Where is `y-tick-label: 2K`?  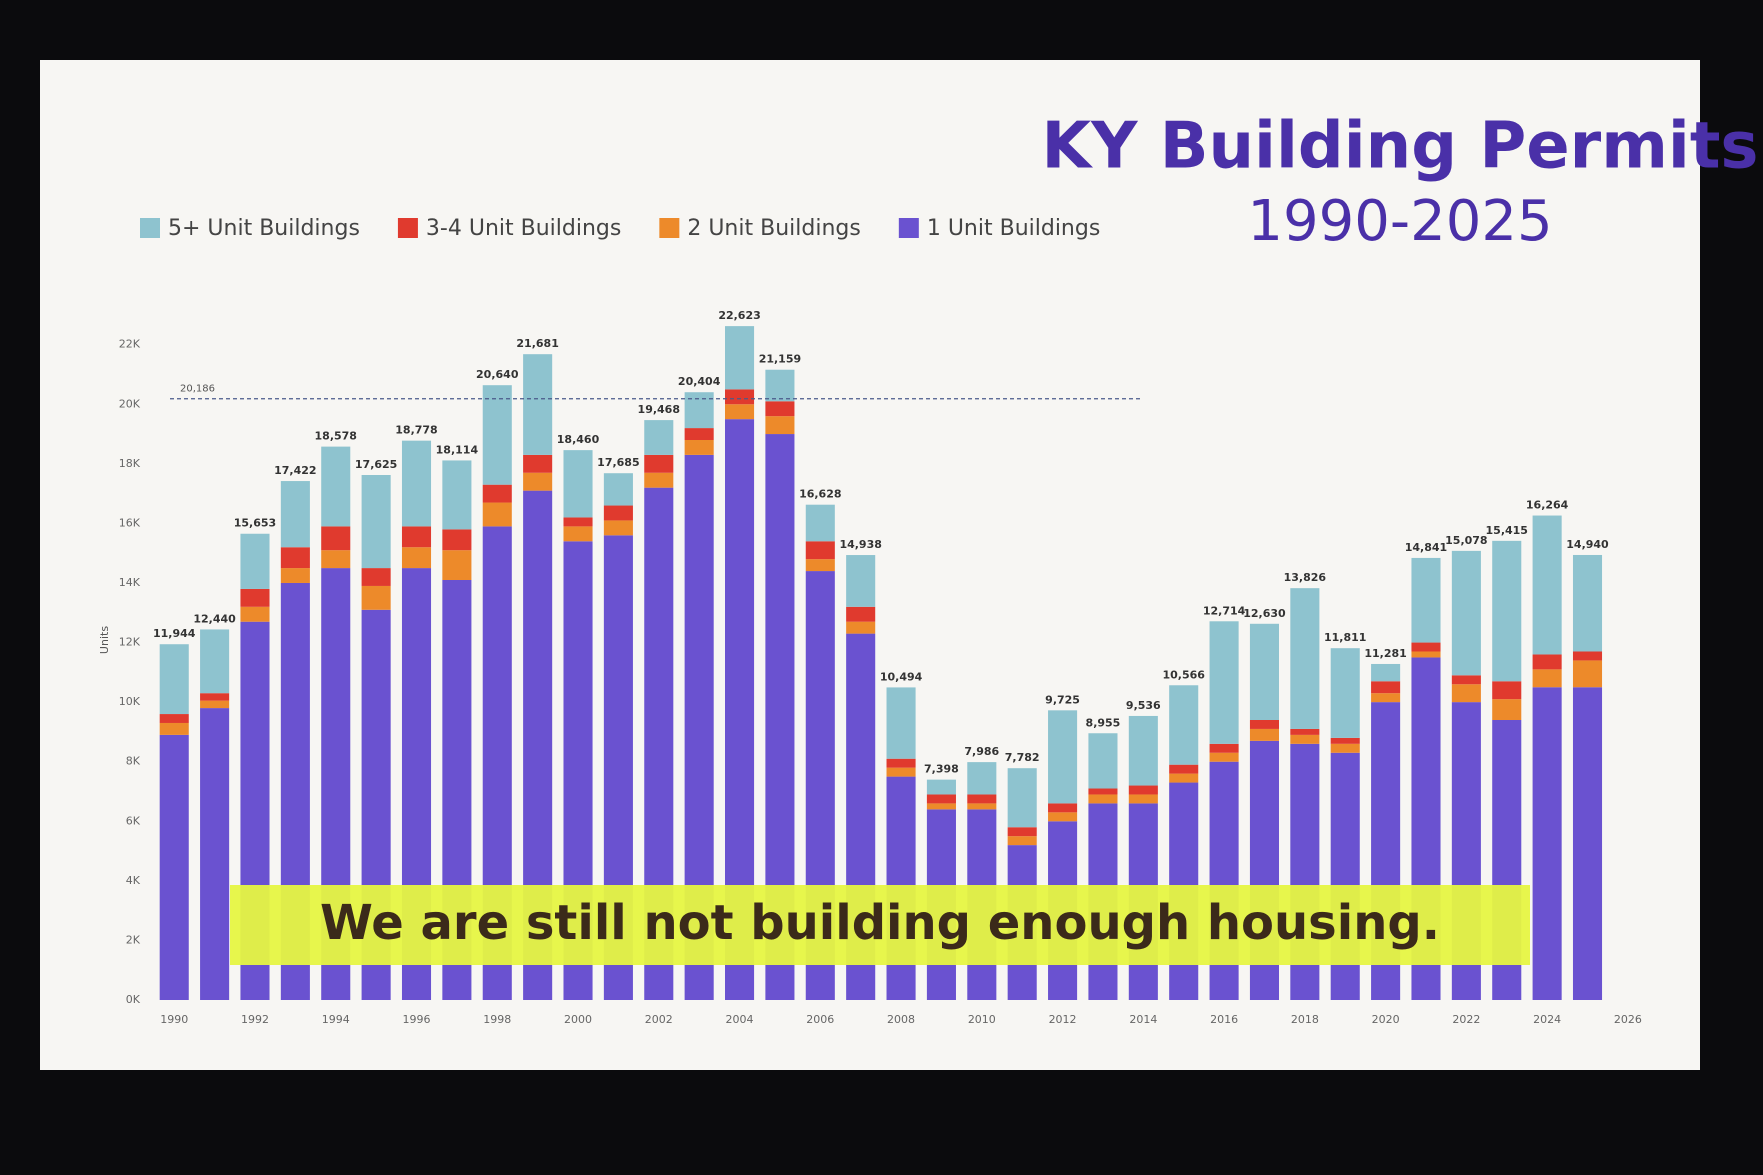
y-tick-label: 2K is located at coordinates (133, 939).